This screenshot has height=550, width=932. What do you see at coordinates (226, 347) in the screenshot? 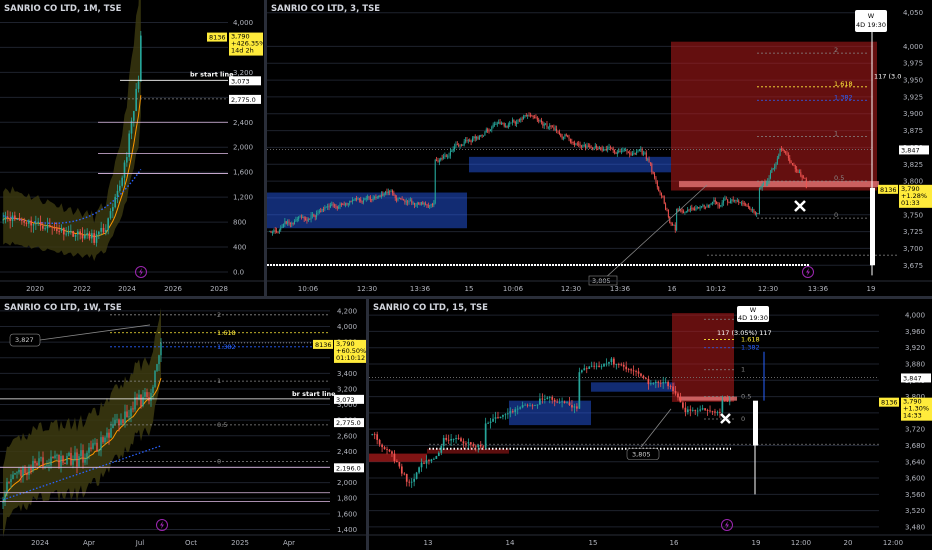
I see `fib-label: 1.382` at bounding box center [226, 347].